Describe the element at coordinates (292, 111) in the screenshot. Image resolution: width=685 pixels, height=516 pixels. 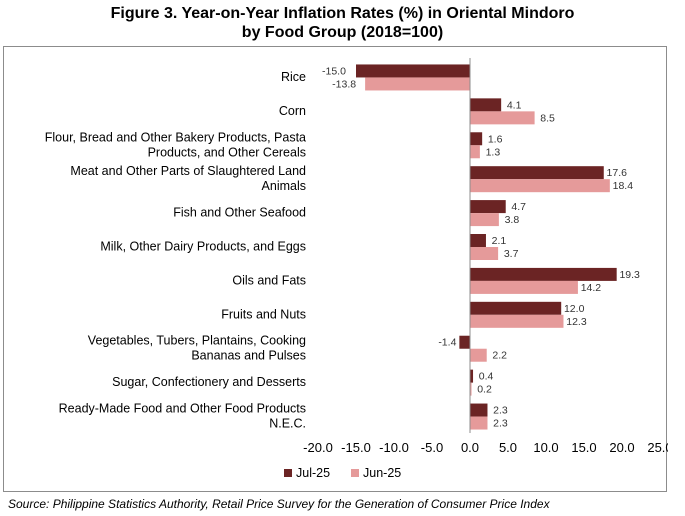
I see `category-label: Corn` at that location.